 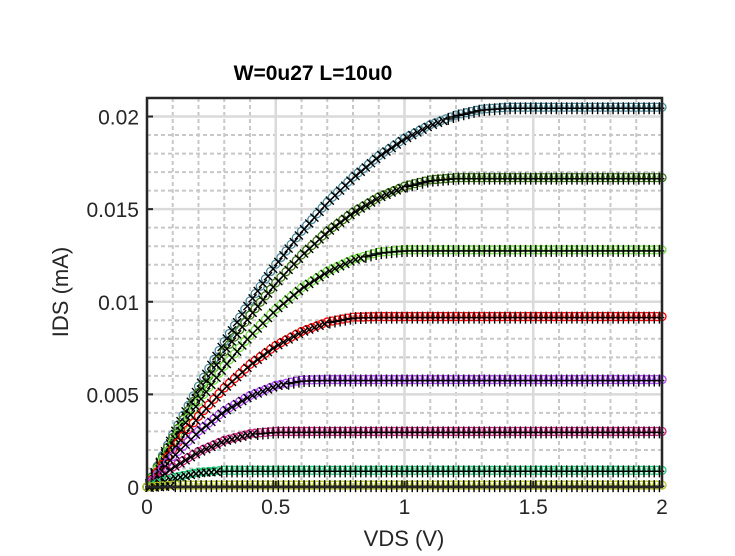 What do you see at coordinates (533, 507) in the screenshot?
I see `x-tick-label: 1.5` at bounding box center [533, 507].